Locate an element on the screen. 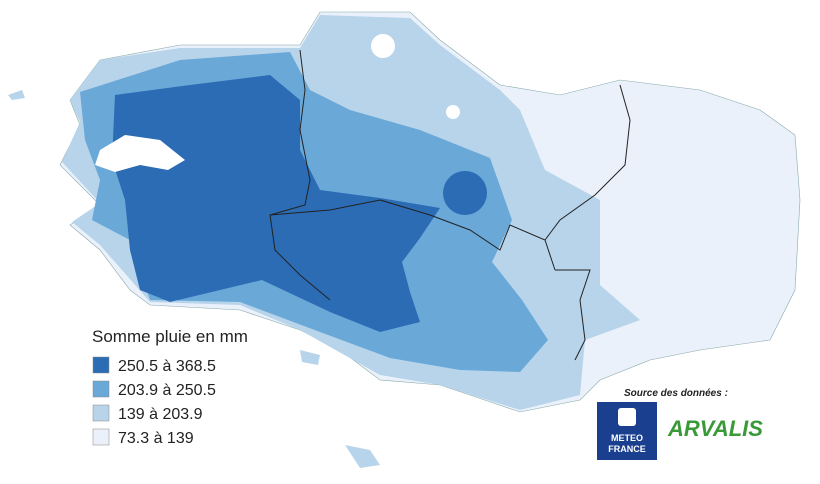 This screenshot has width=820, height=484. zone-high-spot is located at coordinates (465, 193).